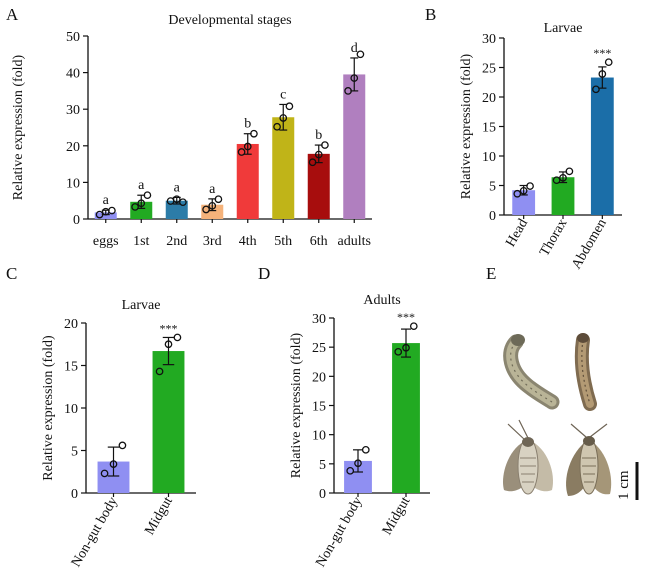 The width and height of the screenshot is (650, 581). I want to click on significance-letter: c, so click(283, 94).